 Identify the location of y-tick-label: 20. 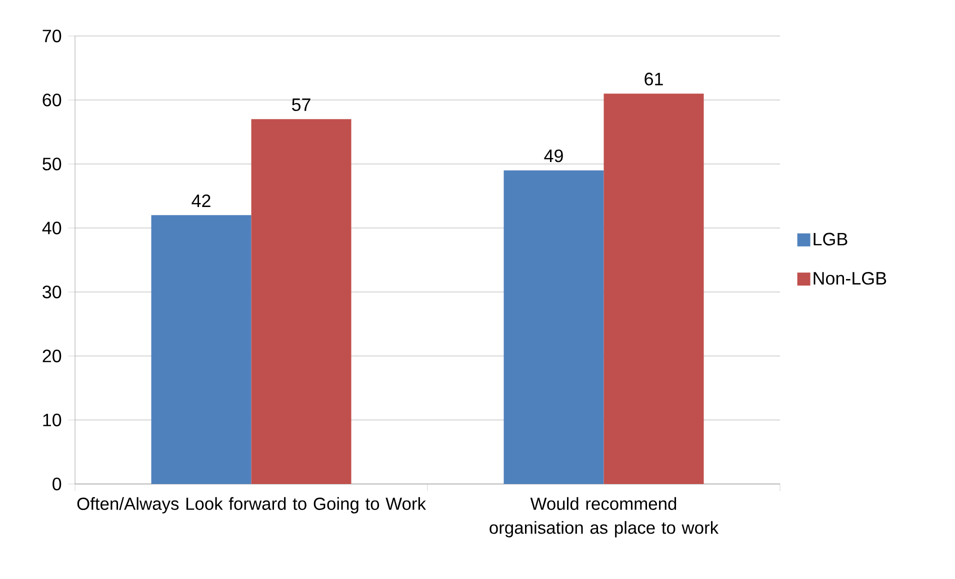
(52, 356).